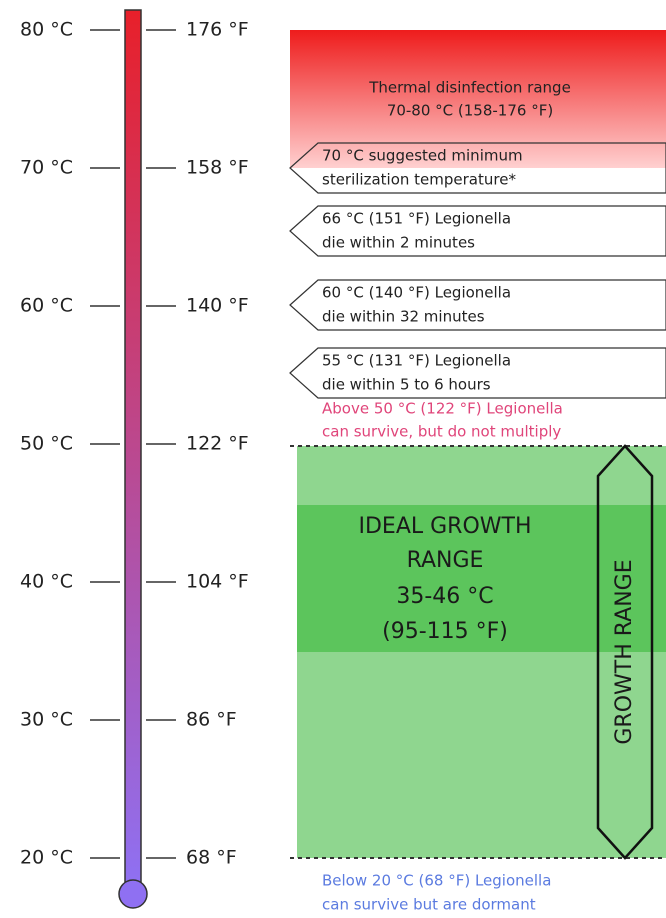 The height and width of the screenshot is (918, 666). I want to click on callout-text: 55 °C (131 °F) Legionella, so click(416, 361).